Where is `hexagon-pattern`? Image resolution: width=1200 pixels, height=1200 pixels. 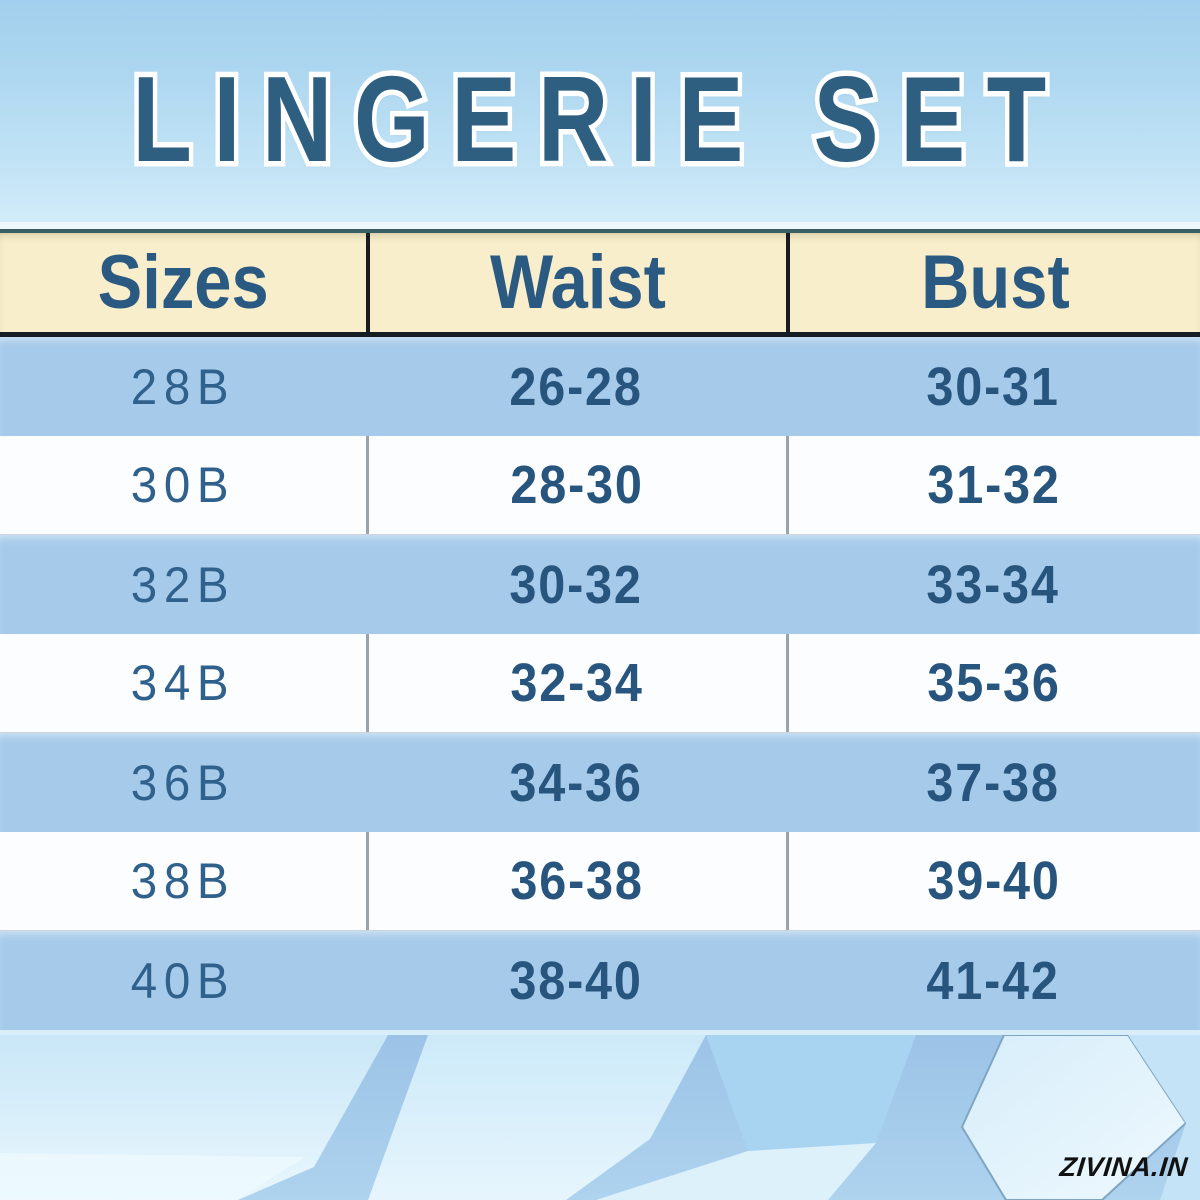 hexagon-pattern is located at coordinates (600, 1117).